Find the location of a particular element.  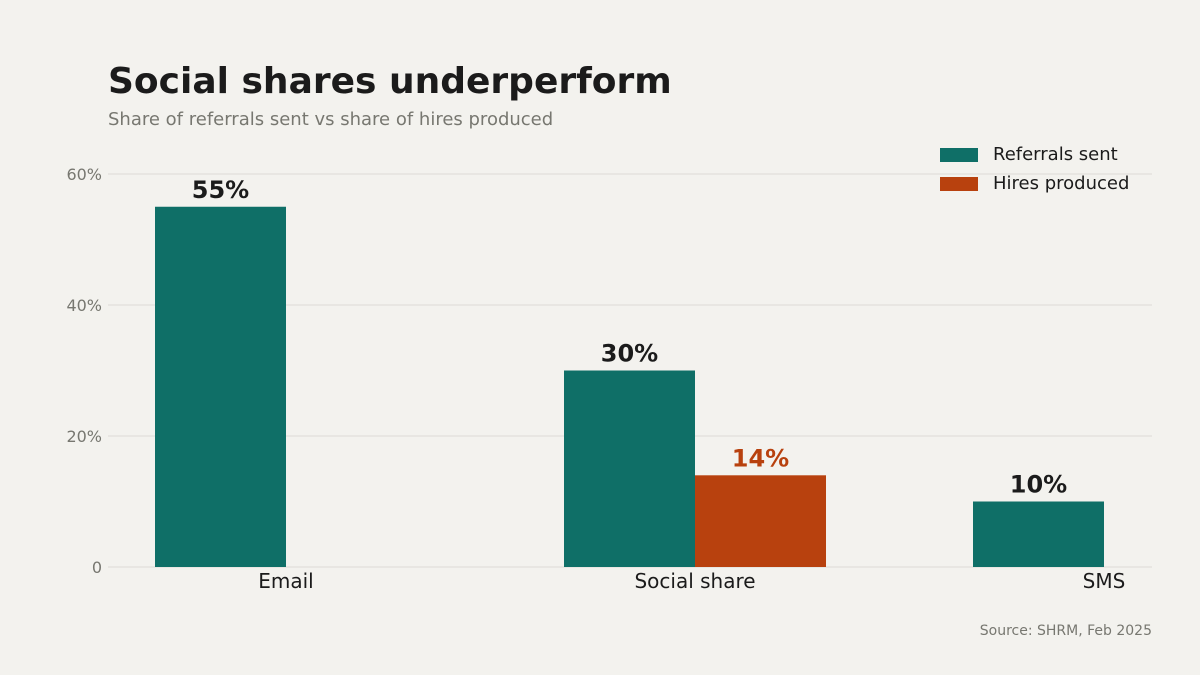

x-tick-label: Email is located at coordinates (286, 581).